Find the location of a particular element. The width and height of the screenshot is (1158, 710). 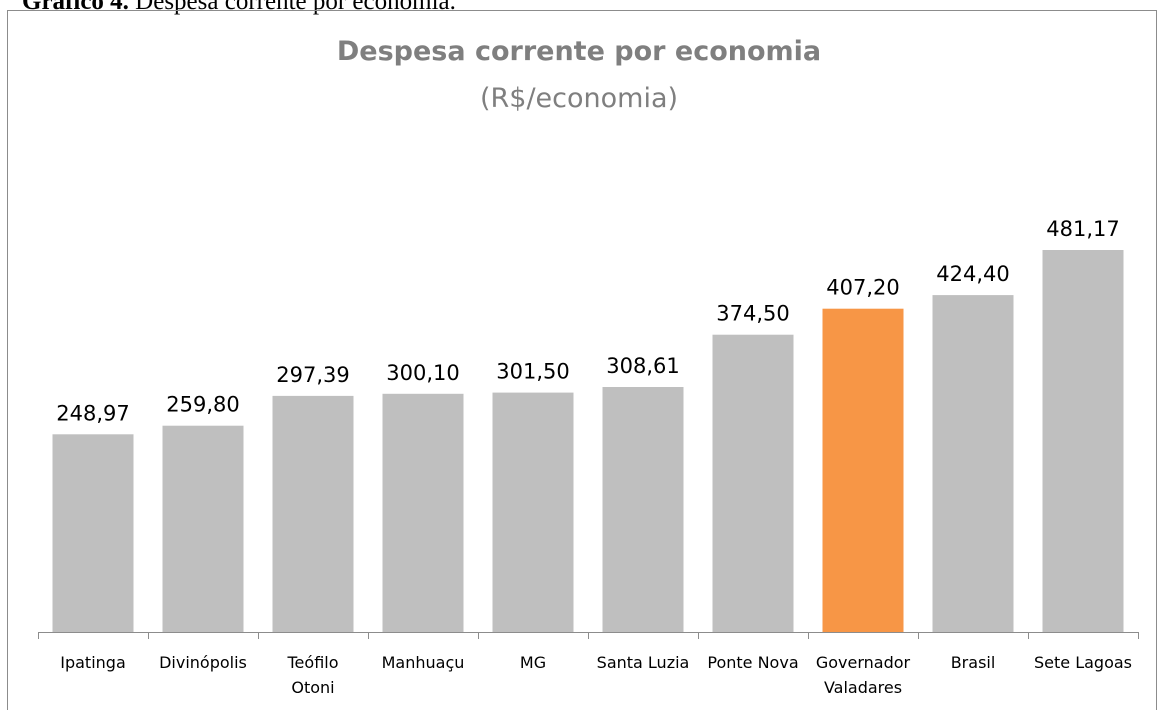

data-label: 301,50 is located at coordinates (532, 372).